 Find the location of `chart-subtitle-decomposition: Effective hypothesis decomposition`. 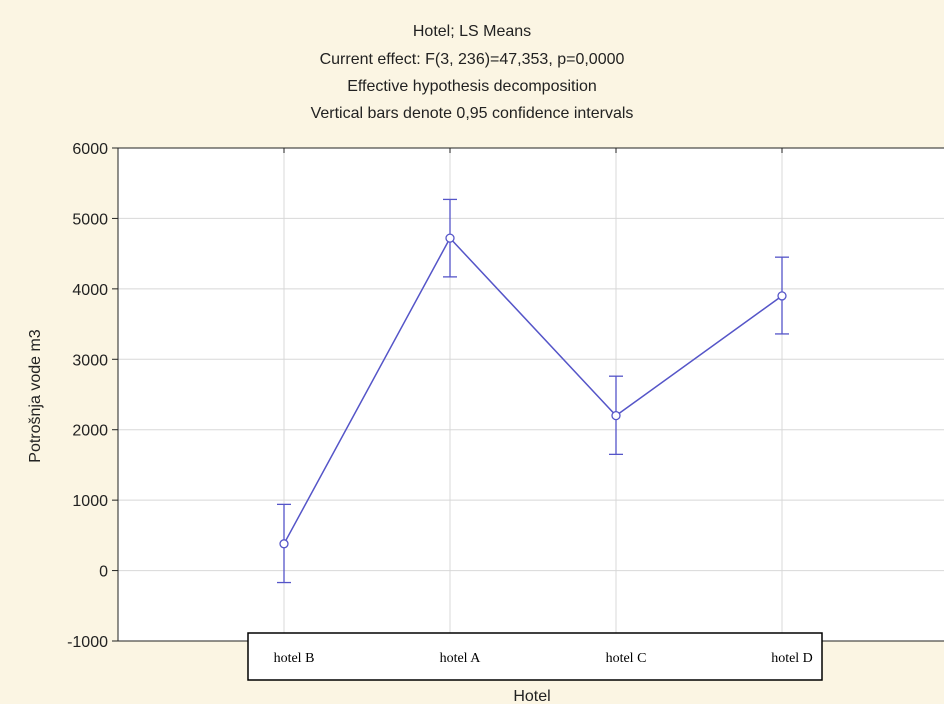

chart-subtitle-decomposition: Effective hypothesis decomposition is located at coordinates (472, 86).